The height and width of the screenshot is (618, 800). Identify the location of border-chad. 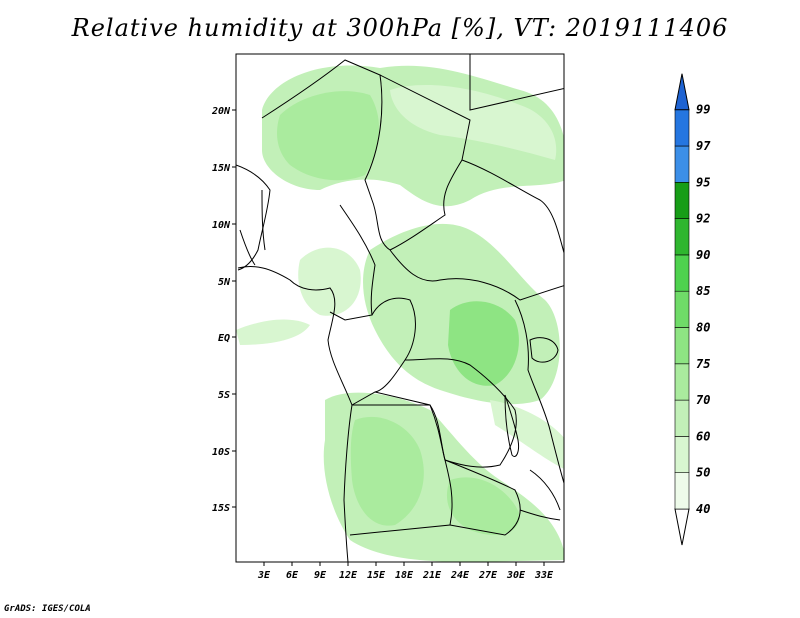
(425, 162).